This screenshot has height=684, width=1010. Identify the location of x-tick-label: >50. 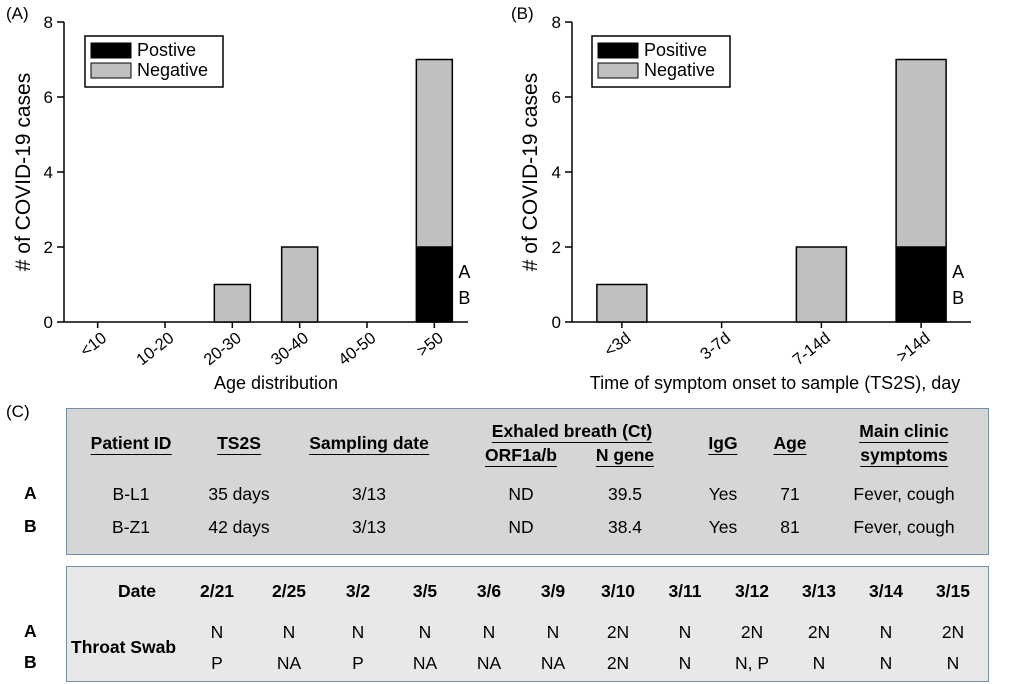
(430, 344).